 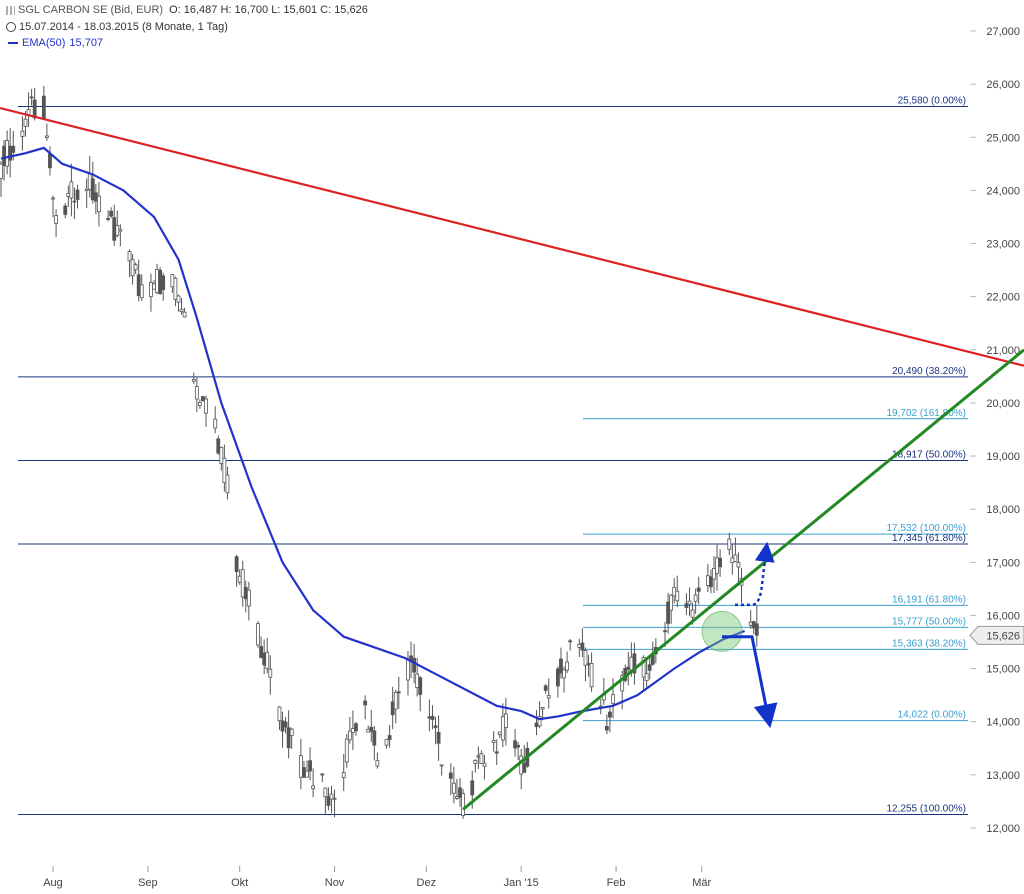 What do you see at coordinates (1003, 616) in the screenshot?
I see `y-tick-label: 16,000` at bounding box center [1003, 616].